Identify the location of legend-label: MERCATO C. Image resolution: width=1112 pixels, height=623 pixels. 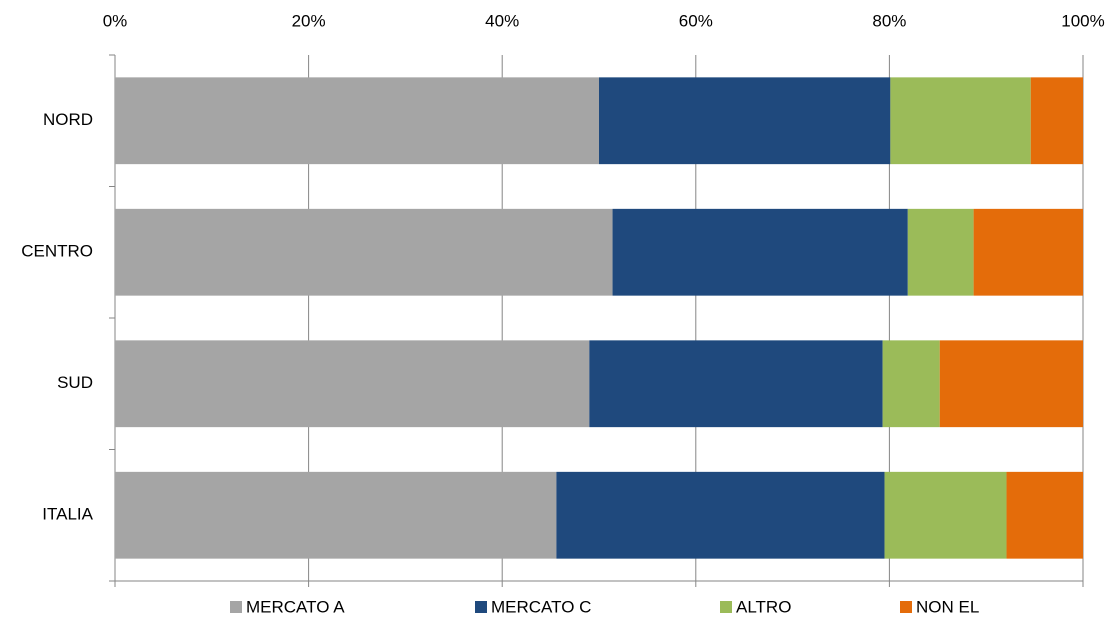
(541, 606).